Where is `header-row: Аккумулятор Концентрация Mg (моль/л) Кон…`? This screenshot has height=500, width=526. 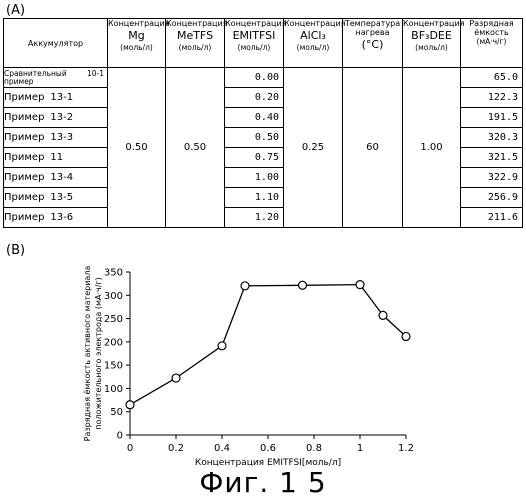 header-row: Аккумулятор Концентрация Mg (моль/л) Кон… is located at coordinates (263, 43).